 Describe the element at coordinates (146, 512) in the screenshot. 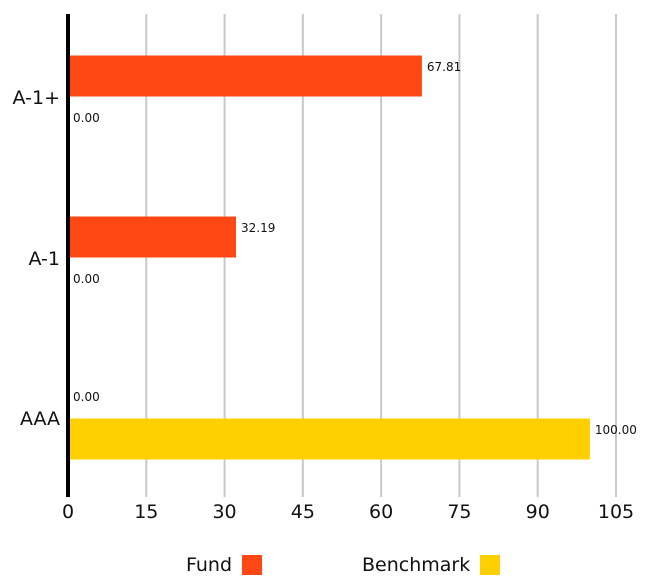

I see `x-tick-label: 15` at that location.